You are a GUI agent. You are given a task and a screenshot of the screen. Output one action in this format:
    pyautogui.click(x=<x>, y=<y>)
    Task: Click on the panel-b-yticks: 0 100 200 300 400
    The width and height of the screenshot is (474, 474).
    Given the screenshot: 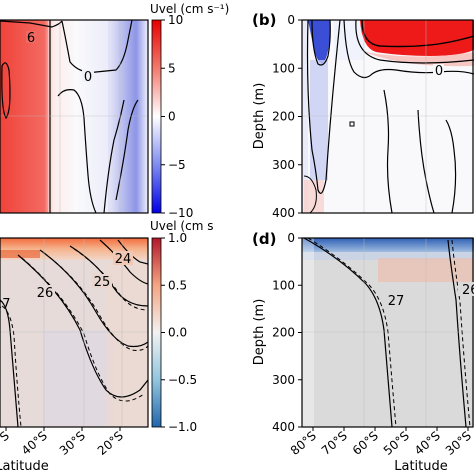 What is the action you would take?
    pyautogui.click(x=287, y=116)
    